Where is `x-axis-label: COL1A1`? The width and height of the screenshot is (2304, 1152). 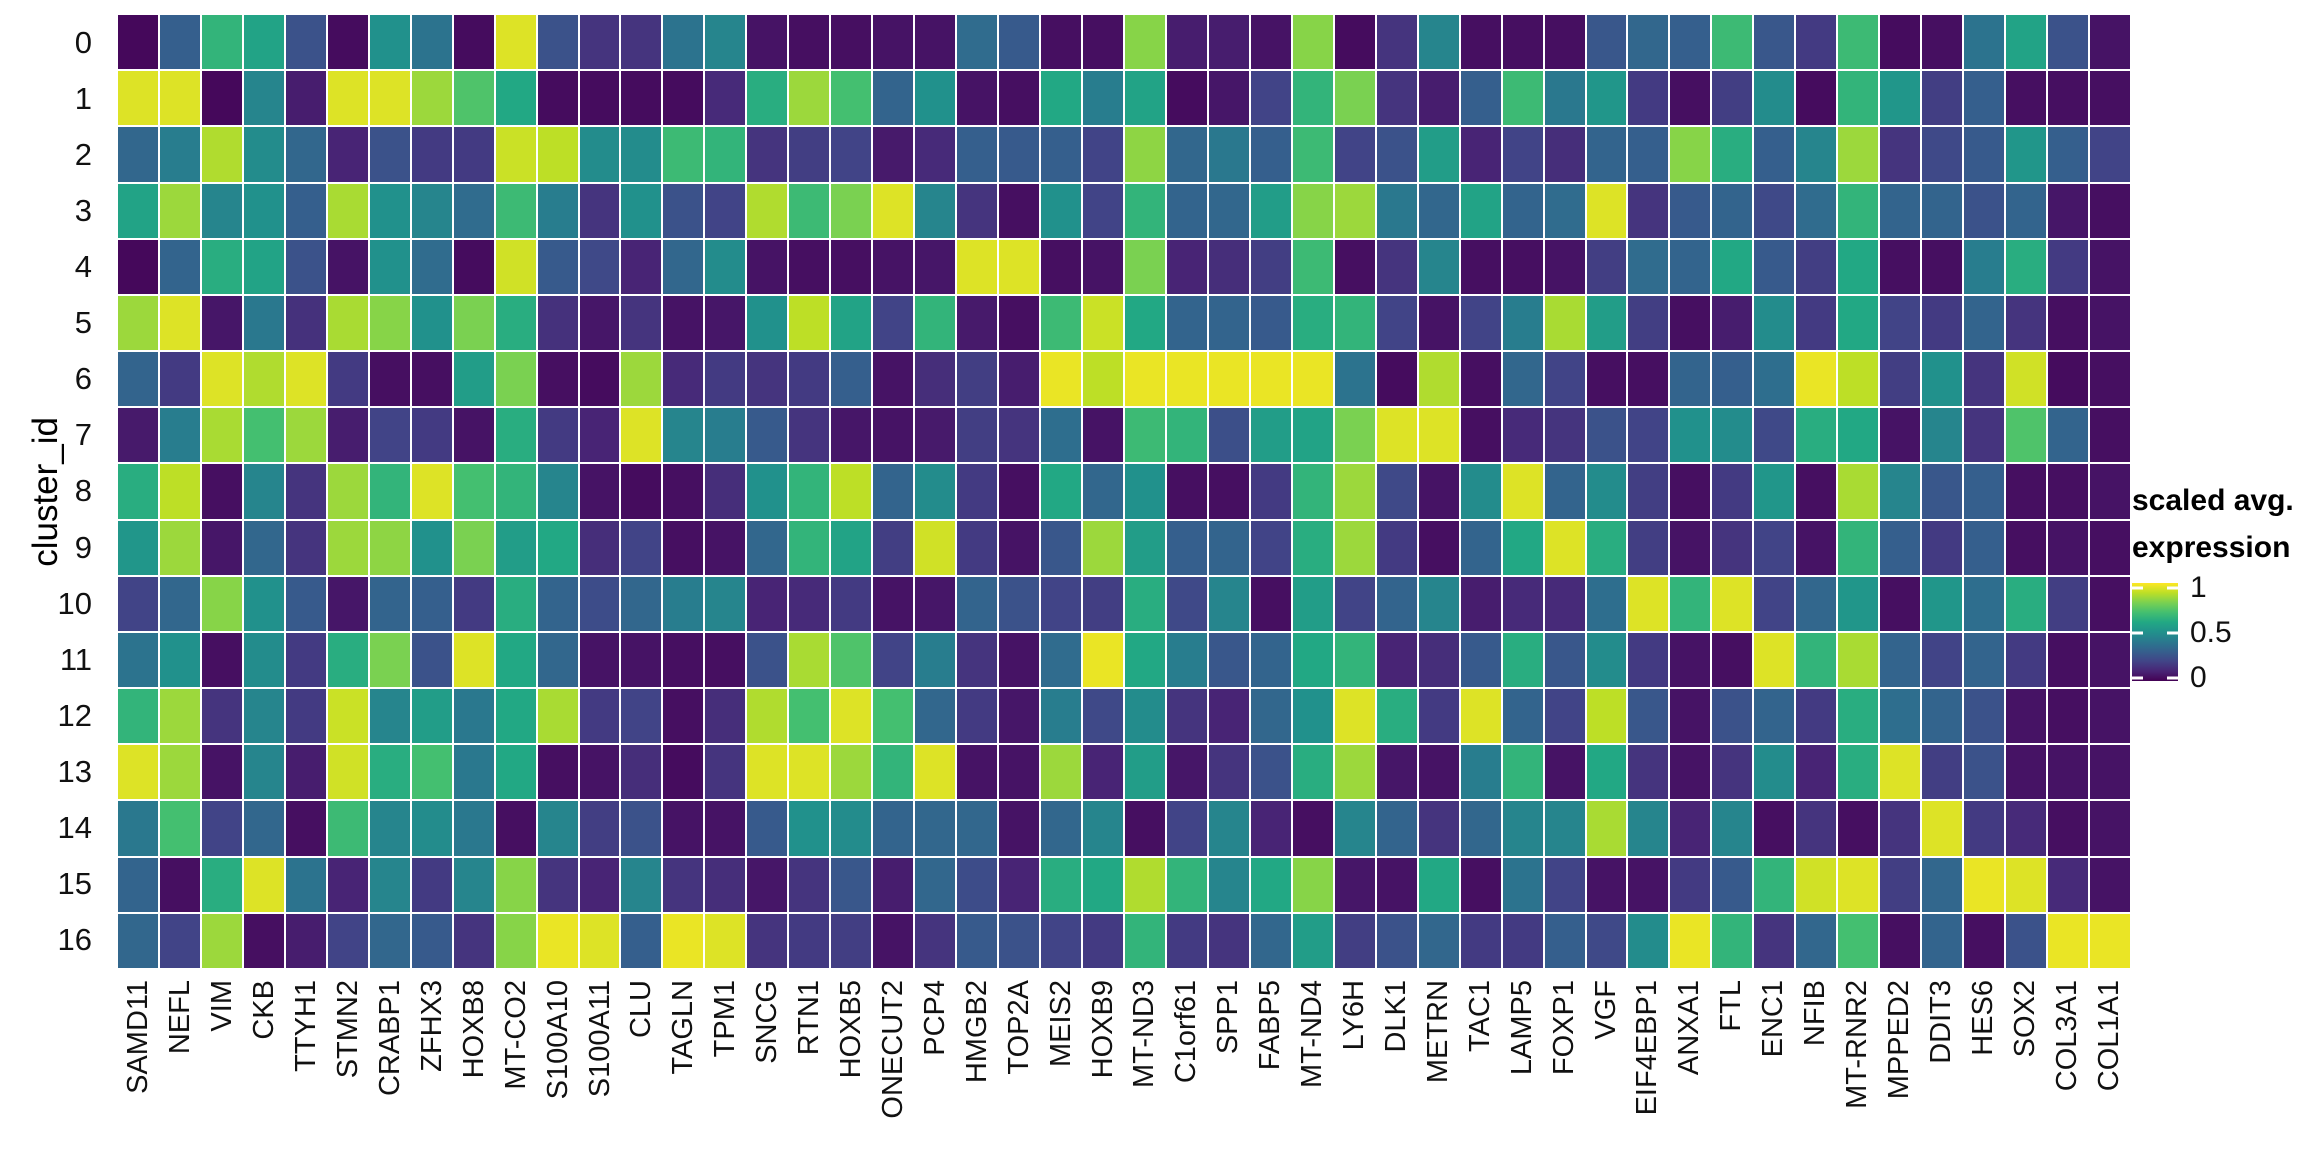
x-axis-label: COL1A1 is located at coordinates (2108, 1036).